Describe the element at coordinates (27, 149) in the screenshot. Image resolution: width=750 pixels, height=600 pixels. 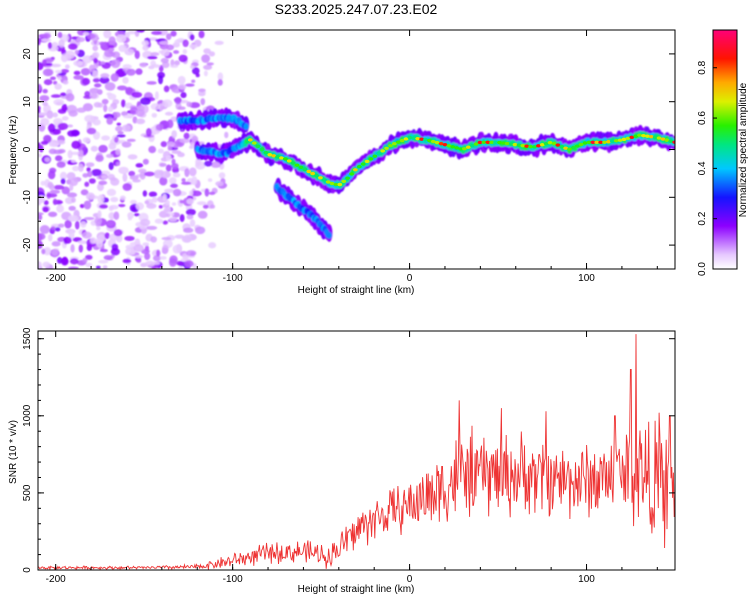
I see `y-tick-label: 0` at that location.